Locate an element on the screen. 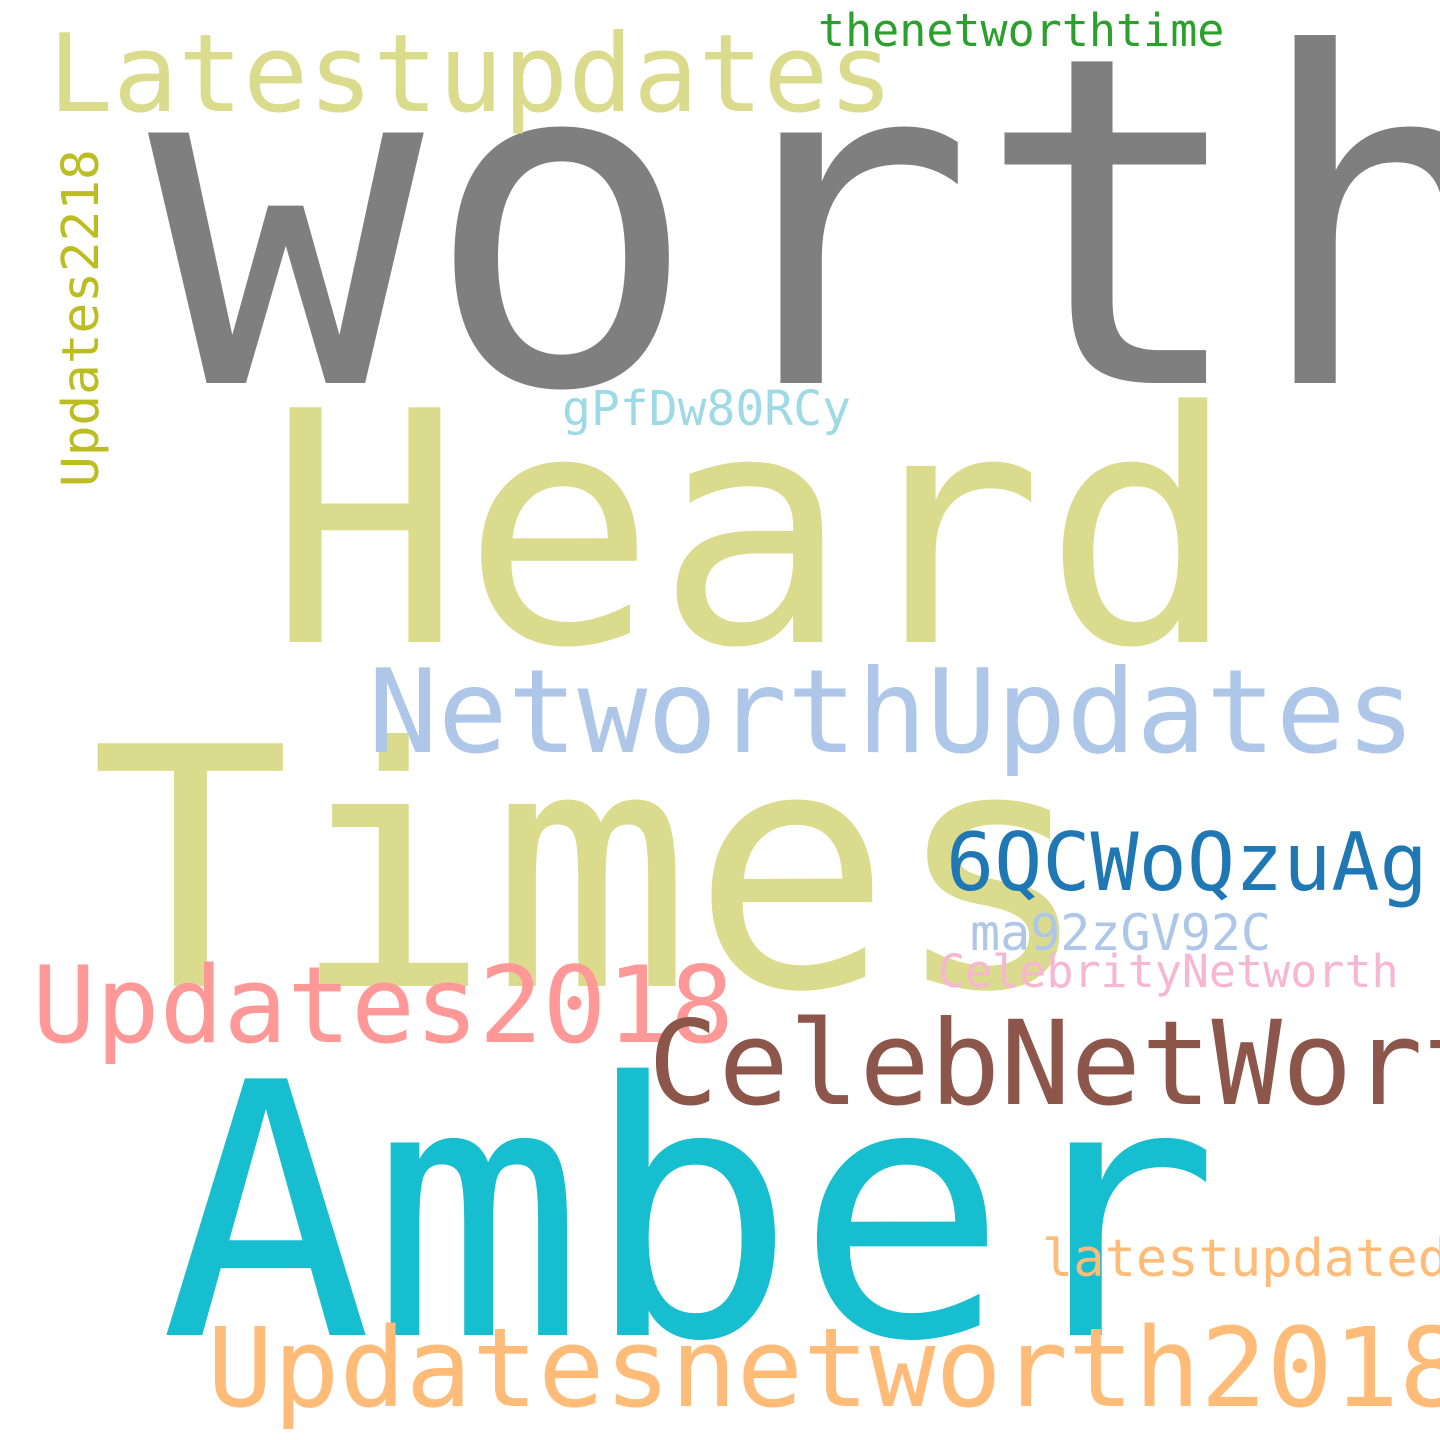  word-6qcwoqzuag: 6QCWoQzuAg is located at coordinates (1187, 862).